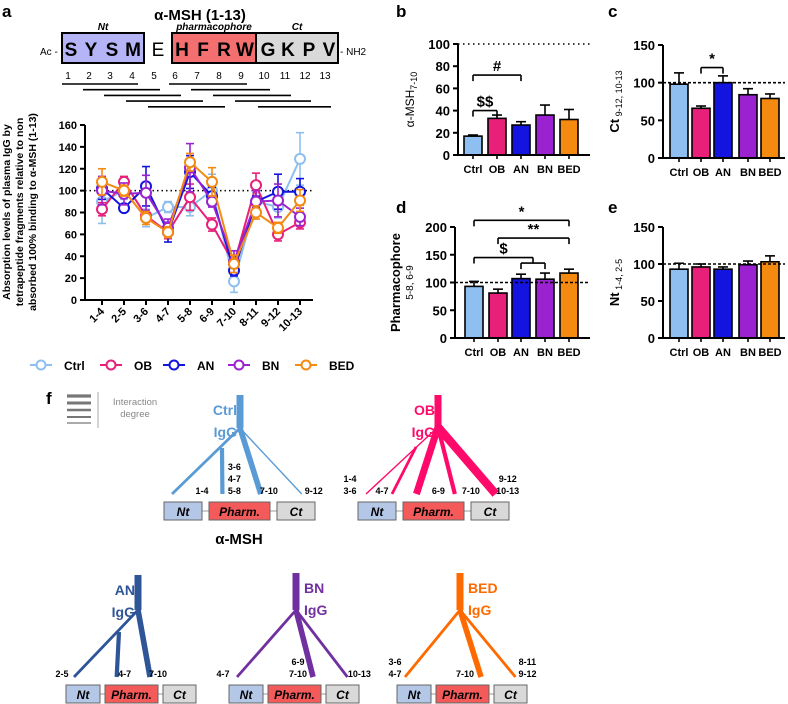 This screenshot has width=788, height=704. Describe the element at coordinates (219, 76) in the screenshot. I see `position-8: 8` at that location.